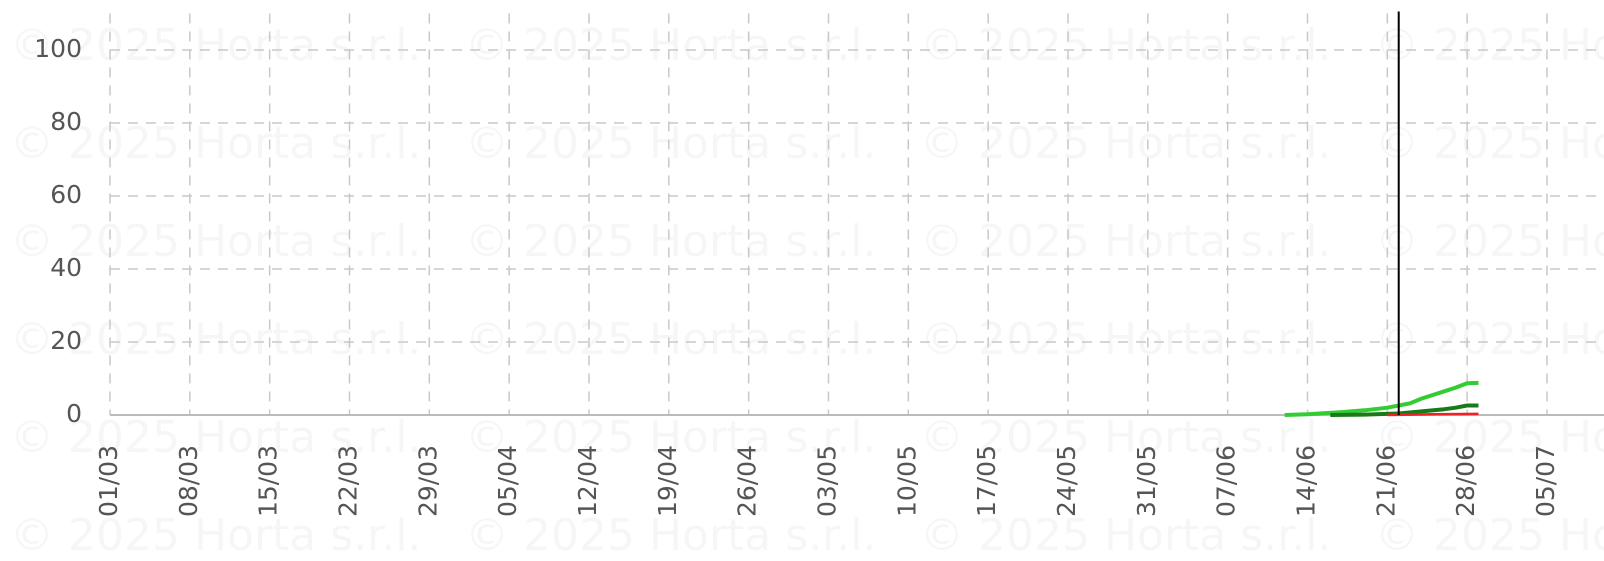  Describe the element at coordinates (1545, 481) in the screenshot. I see `x-tick-label: 05/07` at that location.